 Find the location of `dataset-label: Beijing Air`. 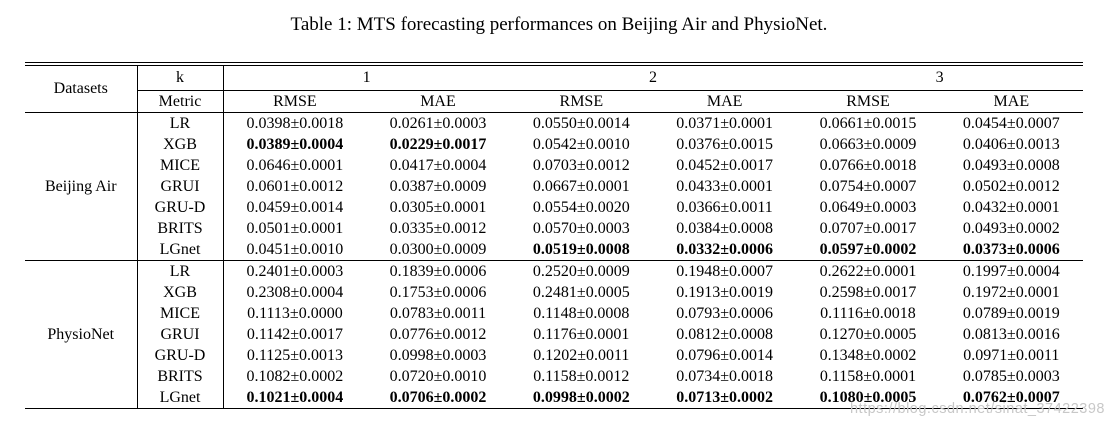

dataset-label: Beijing Air is located at coordinates (81, 186).